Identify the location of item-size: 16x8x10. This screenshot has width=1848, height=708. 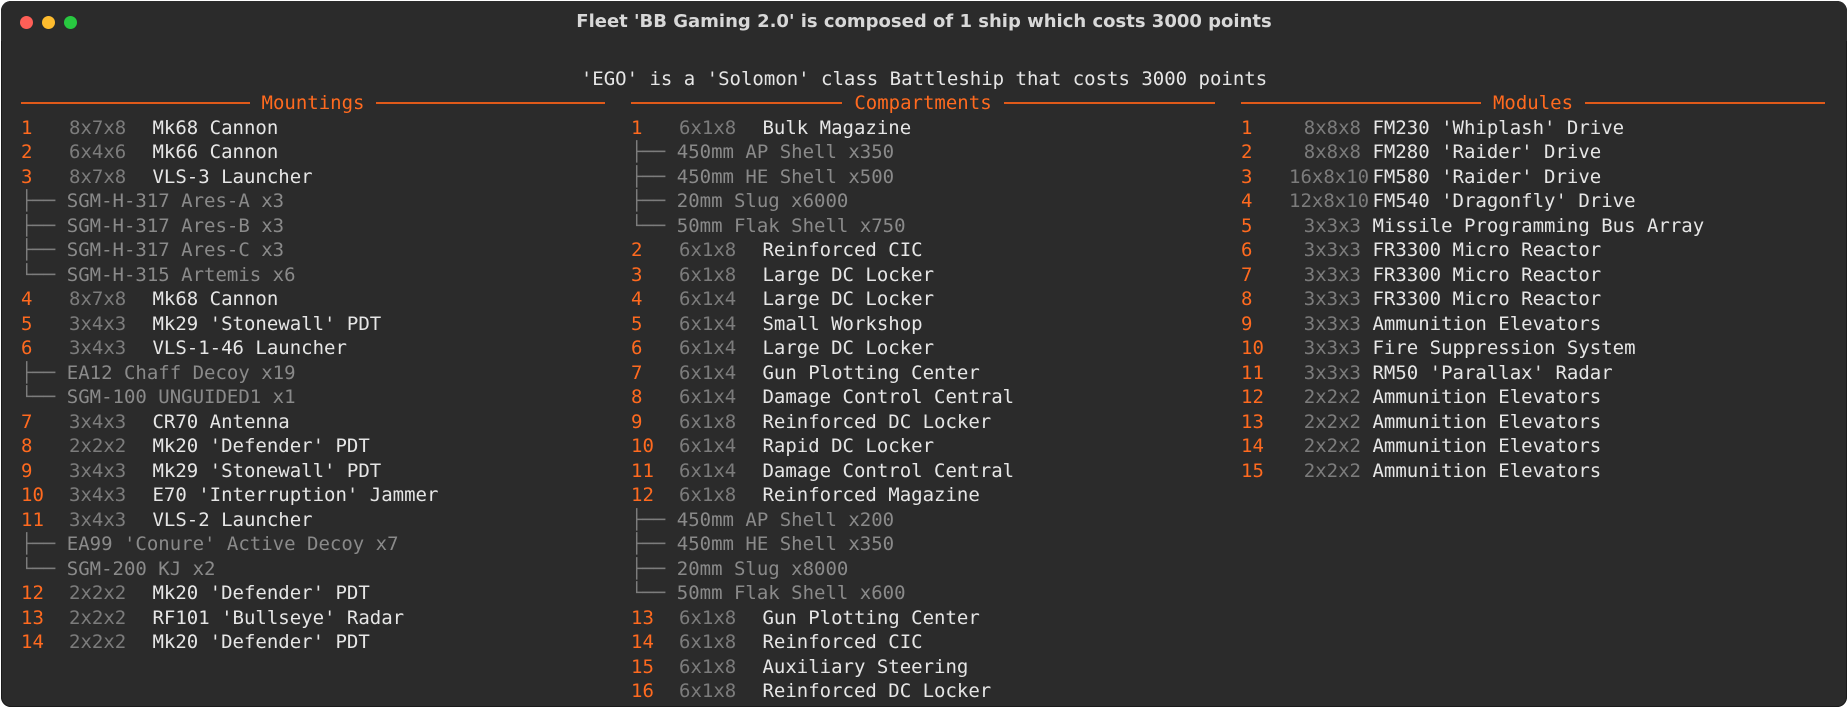
(1329, 176).